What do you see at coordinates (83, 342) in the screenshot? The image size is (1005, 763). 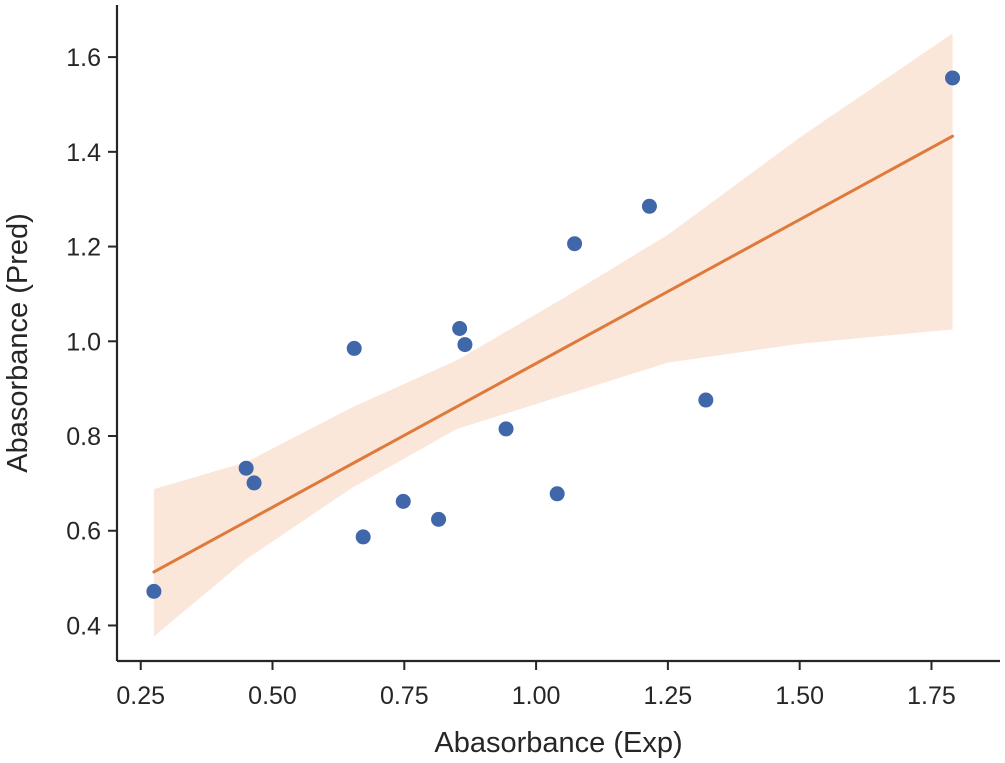 I see `y-tick-label: 1.0` at bounding box center [83, 342].